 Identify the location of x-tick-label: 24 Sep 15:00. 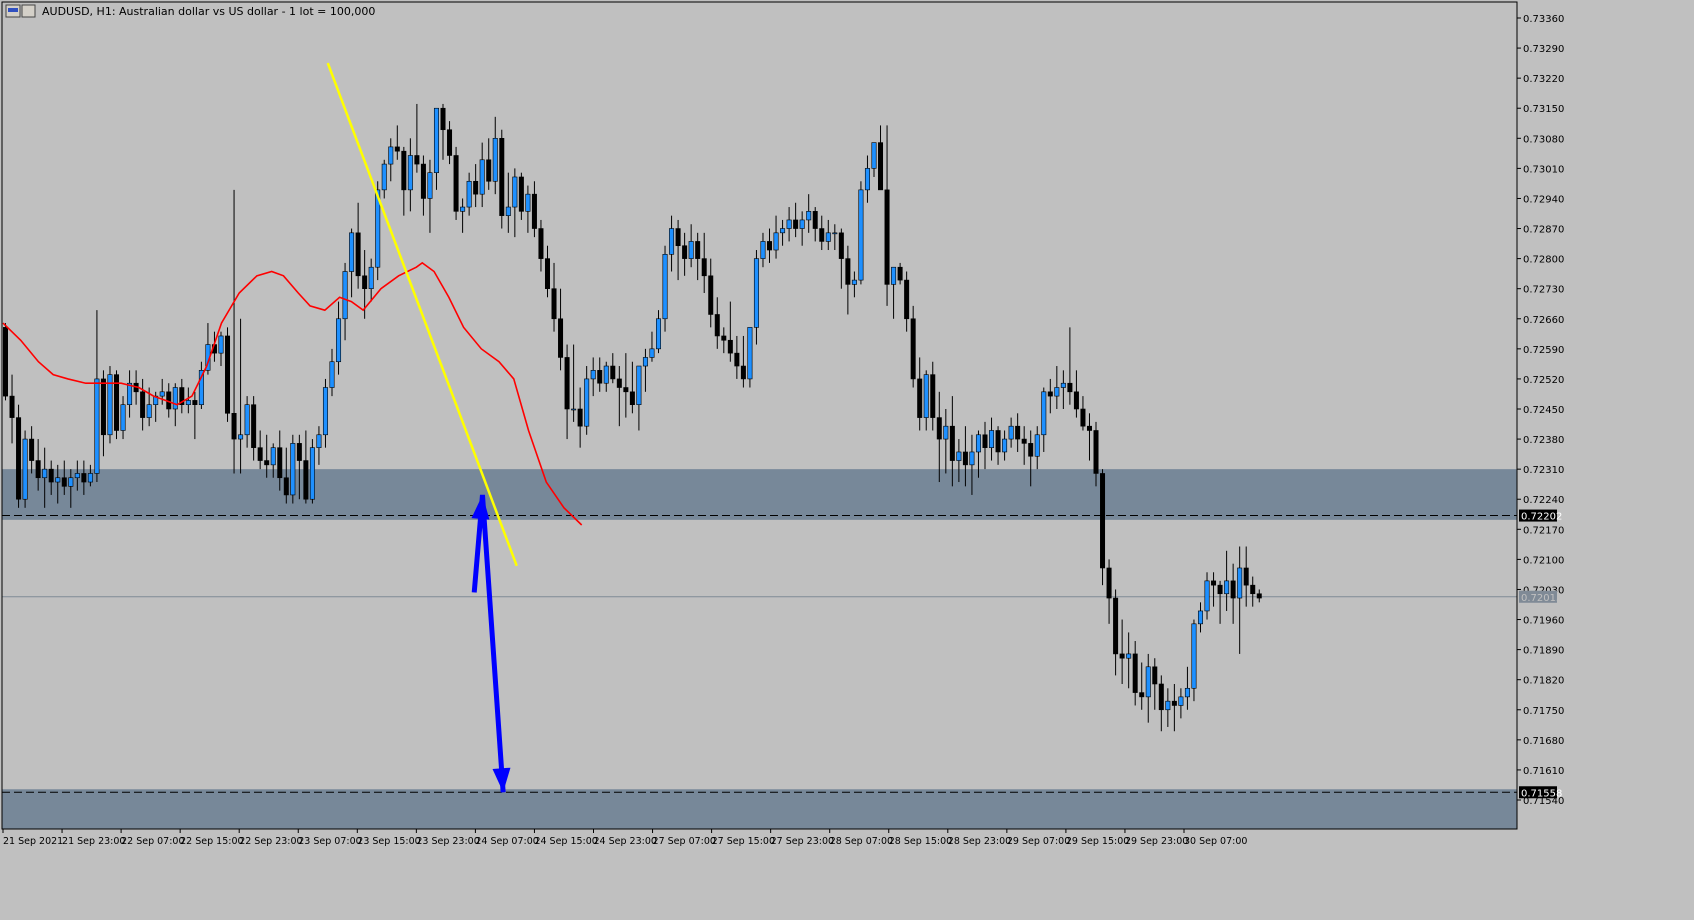
(565, 841).